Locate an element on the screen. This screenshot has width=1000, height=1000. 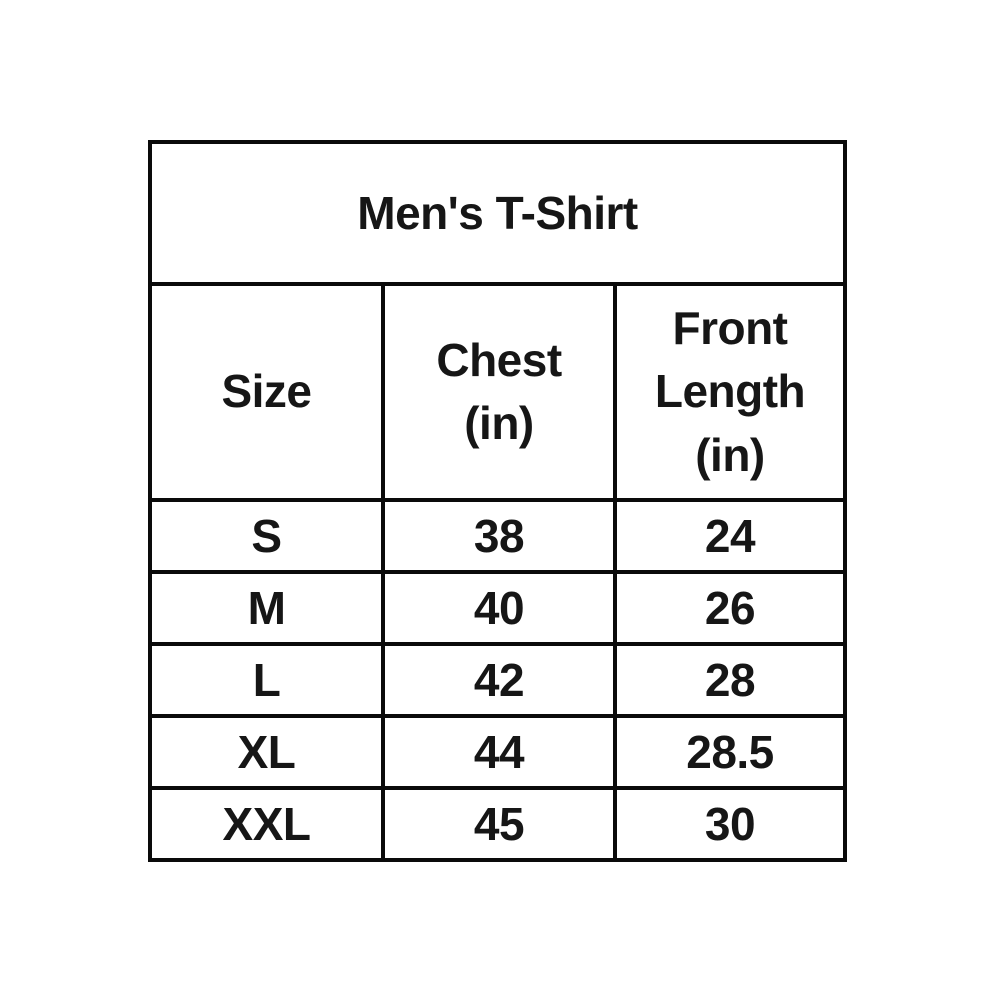
size-value: M is located at coordinates (266, 608).